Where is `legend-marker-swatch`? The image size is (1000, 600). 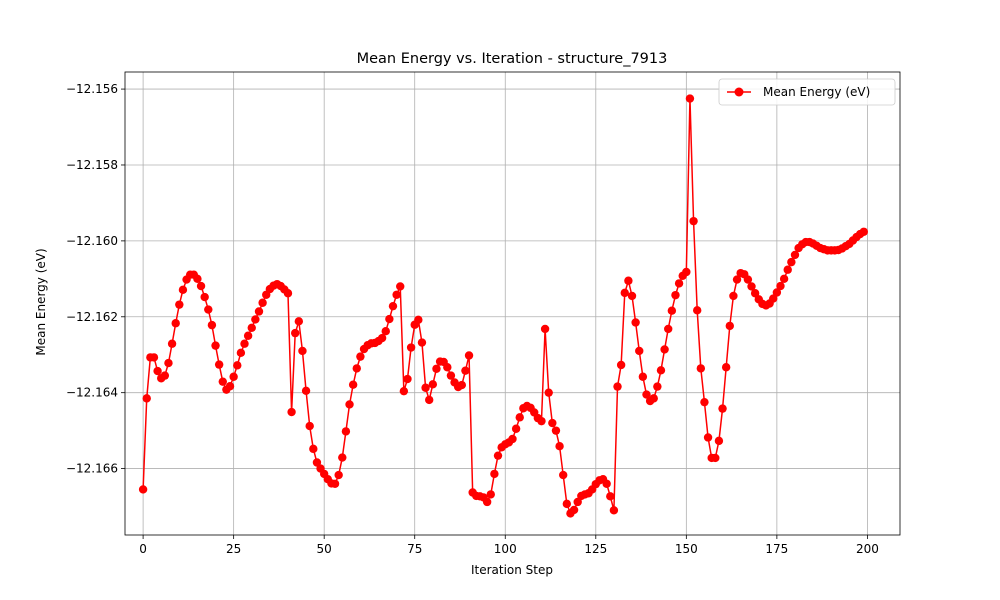 legend-marker-swatch is located at coordinates (739, 92).